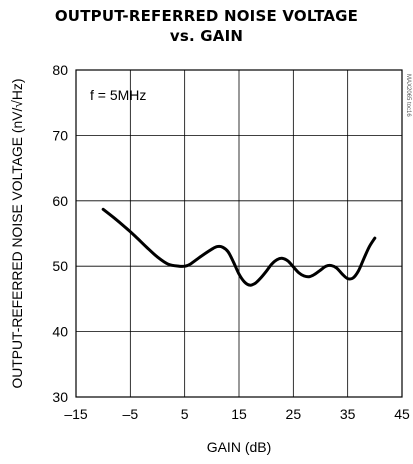 This screenshot has width=413, height=464. What do you see at coordinates (60, 233) in the screenshot?
I see `y-tick-labels: 30 40 50 60 70 80` at bounding box center [60, 233].